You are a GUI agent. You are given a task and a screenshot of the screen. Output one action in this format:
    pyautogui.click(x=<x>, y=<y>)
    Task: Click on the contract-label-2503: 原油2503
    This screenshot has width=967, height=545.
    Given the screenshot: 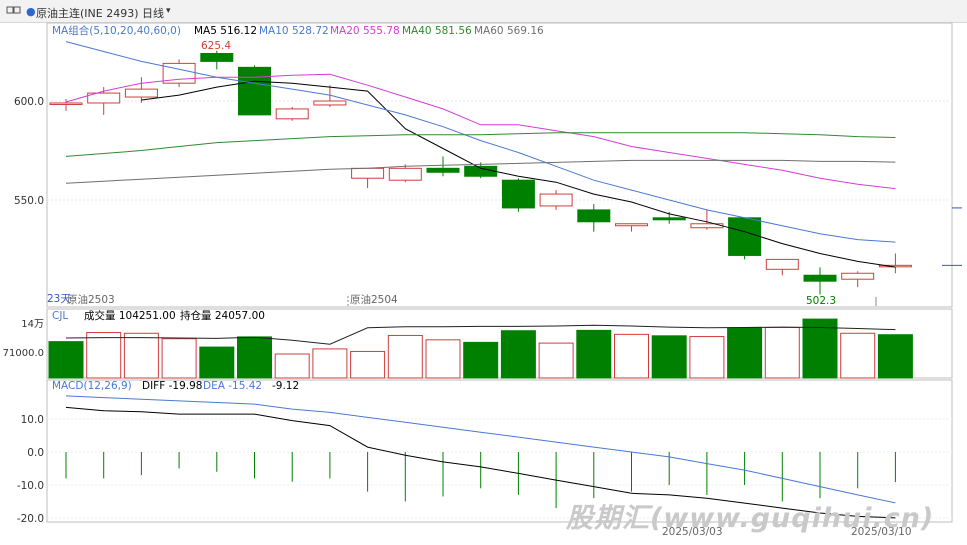 What is the action you would take?
    pyautogui.click(x=91, y=299)
    